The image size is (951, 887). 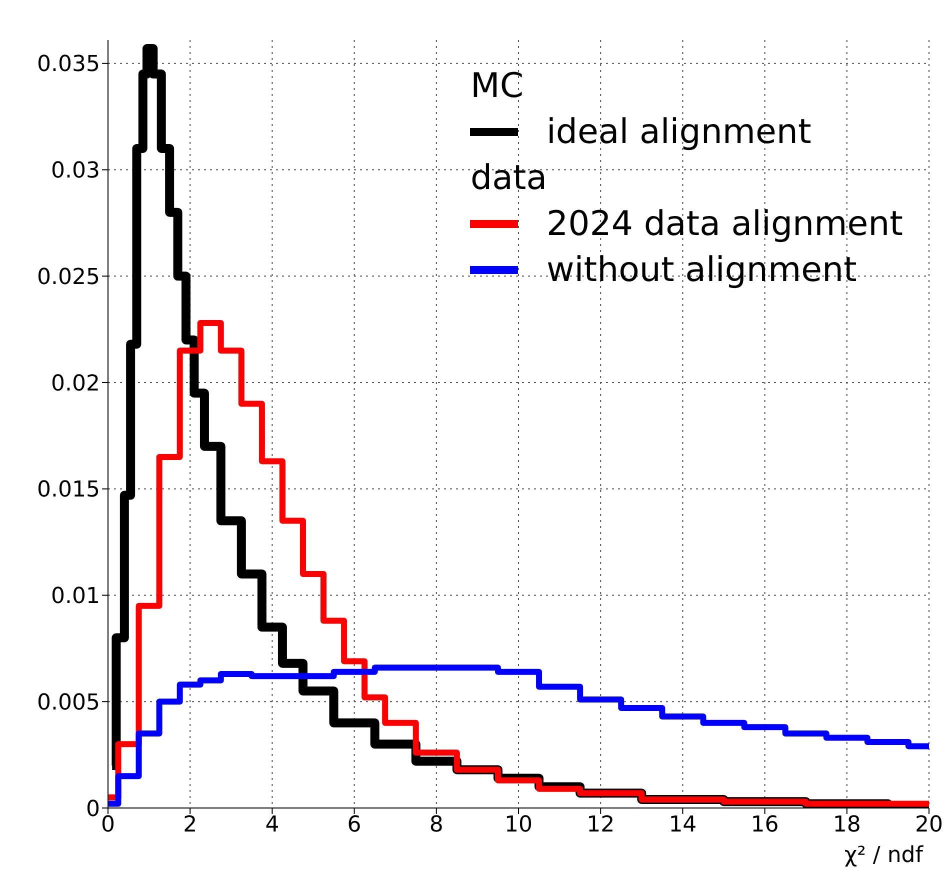 I want to click on legend-label: 2024 data alignment, so click(x=724, y=224).